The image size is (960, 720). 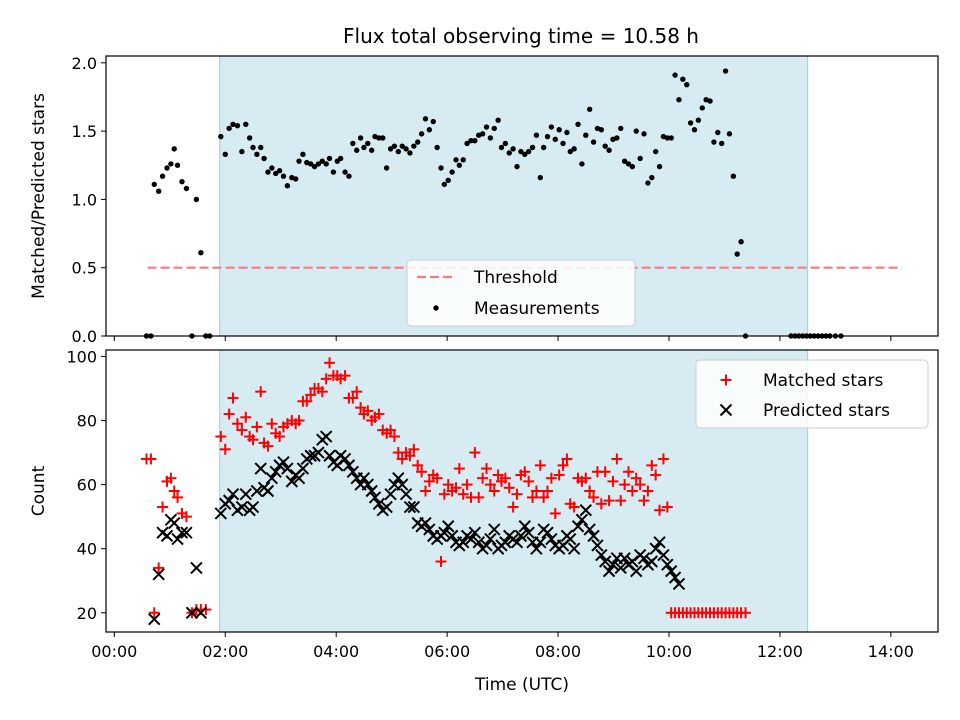 I want to click on x-tick-label: 14:00, so click(x=891, y=651).